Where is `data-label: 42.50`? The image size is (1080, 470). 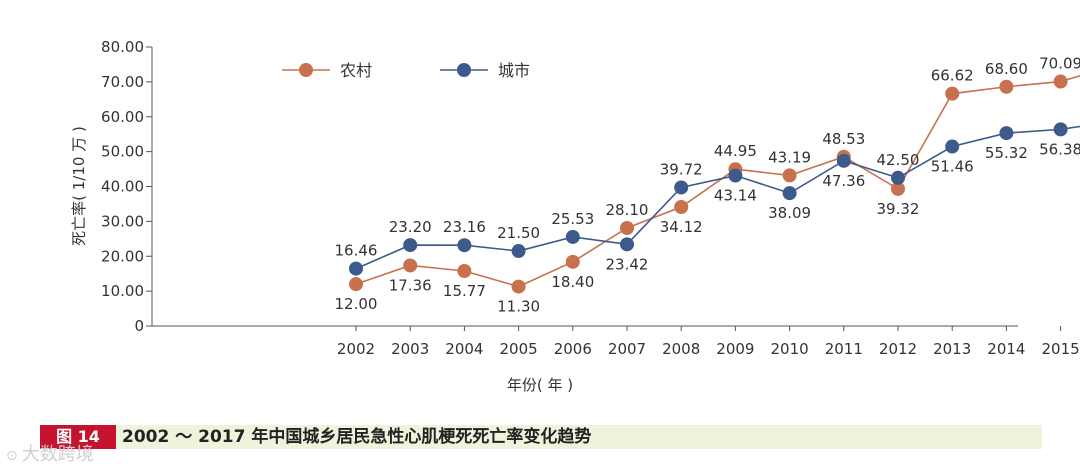 data-label: 42.50 is located at coordinates (898, 160).